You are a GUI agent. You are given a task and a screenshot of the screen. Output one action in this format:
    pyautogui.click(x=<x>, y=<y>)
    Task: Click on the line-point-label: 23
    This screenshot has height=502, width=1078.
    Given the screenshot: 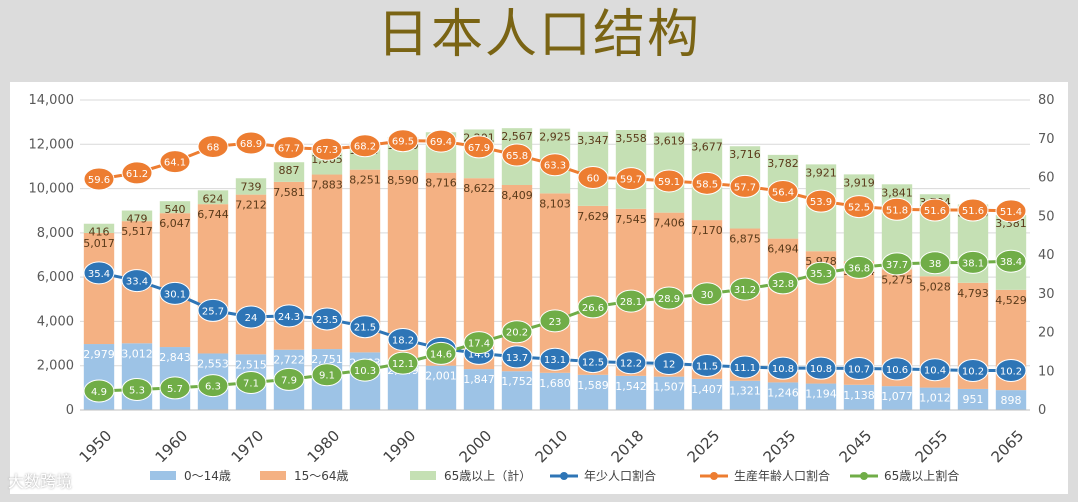 What is the action you would take?
    pyautogui.click(x=555, y=322)
    